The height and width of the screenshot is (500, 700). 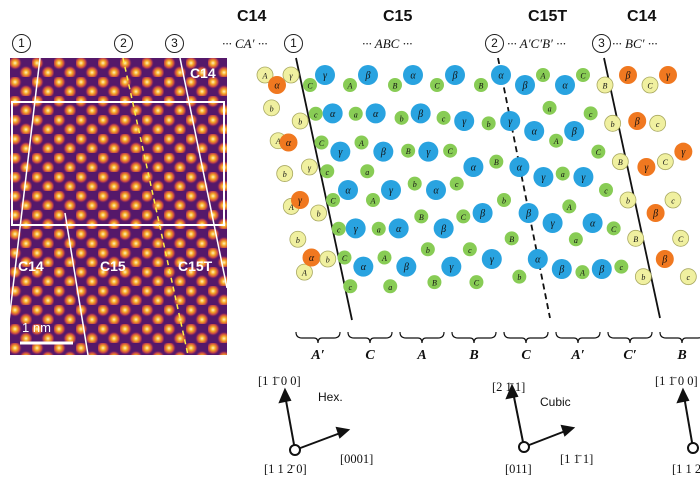 I want to click on hex-axis-right, so click(x=319, y=441).